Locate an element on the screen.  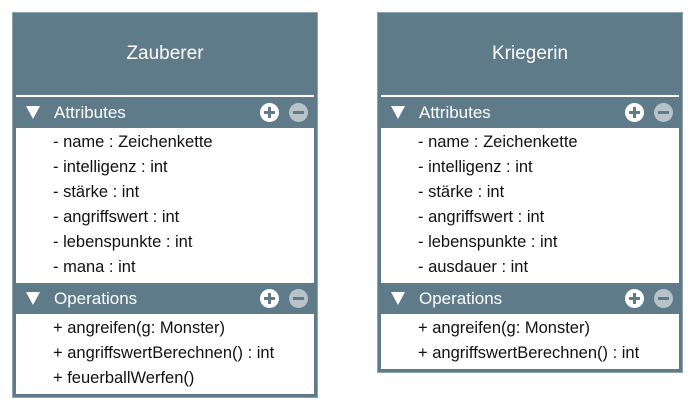
operation-item: + feuerballWerfen() is located at coordinates (124, 378).